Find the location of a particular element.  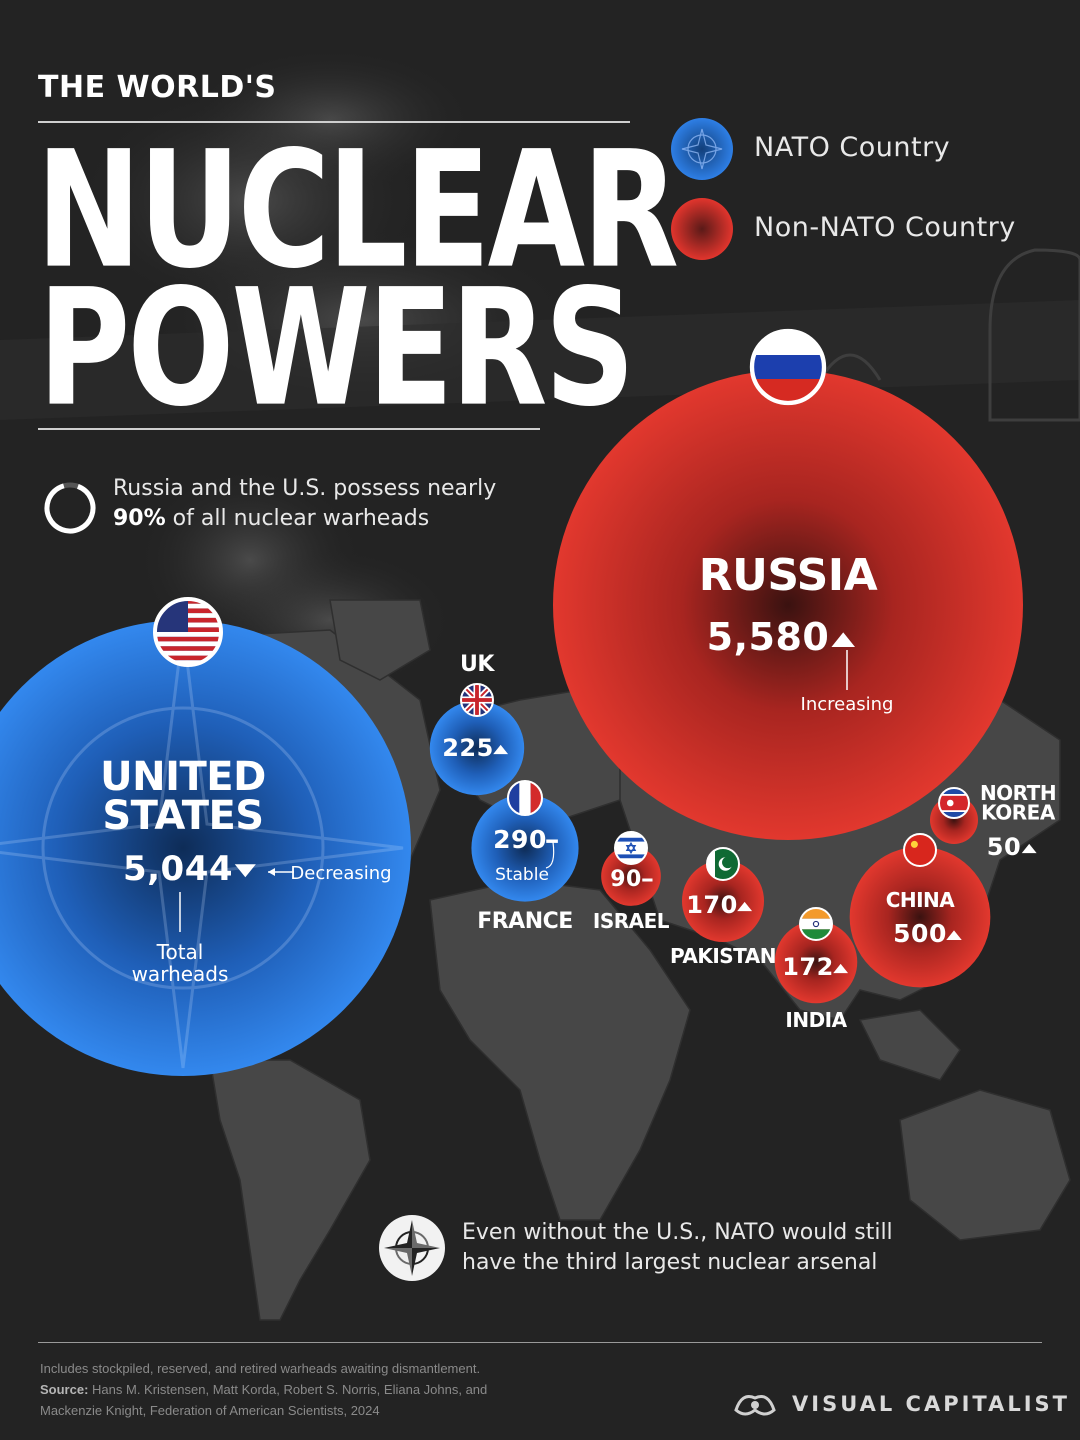

callout-bottom-line2: have the third largest nuclear arsenal is located at coordinates (670, 1262).